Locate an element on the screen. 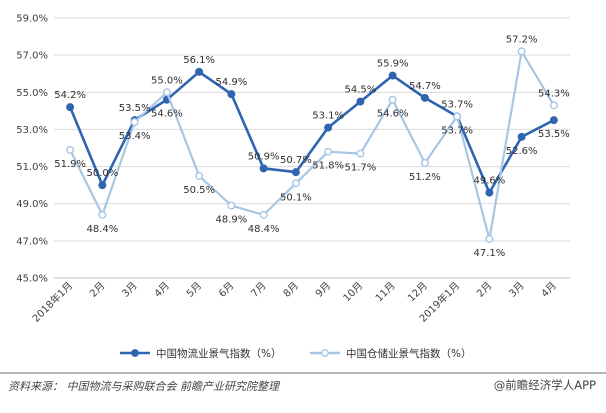  x-tick-label: 9月 is located at coordinates (323, 290).